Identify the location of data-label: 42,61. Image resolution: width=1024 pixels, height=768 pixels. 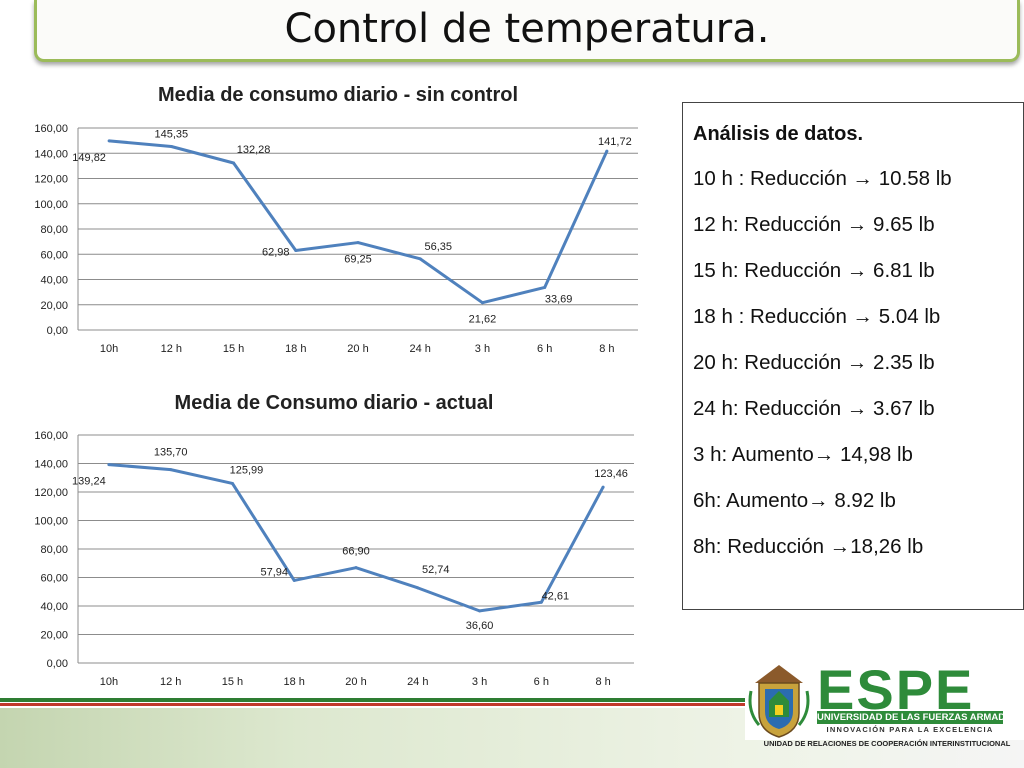
(556, 596).